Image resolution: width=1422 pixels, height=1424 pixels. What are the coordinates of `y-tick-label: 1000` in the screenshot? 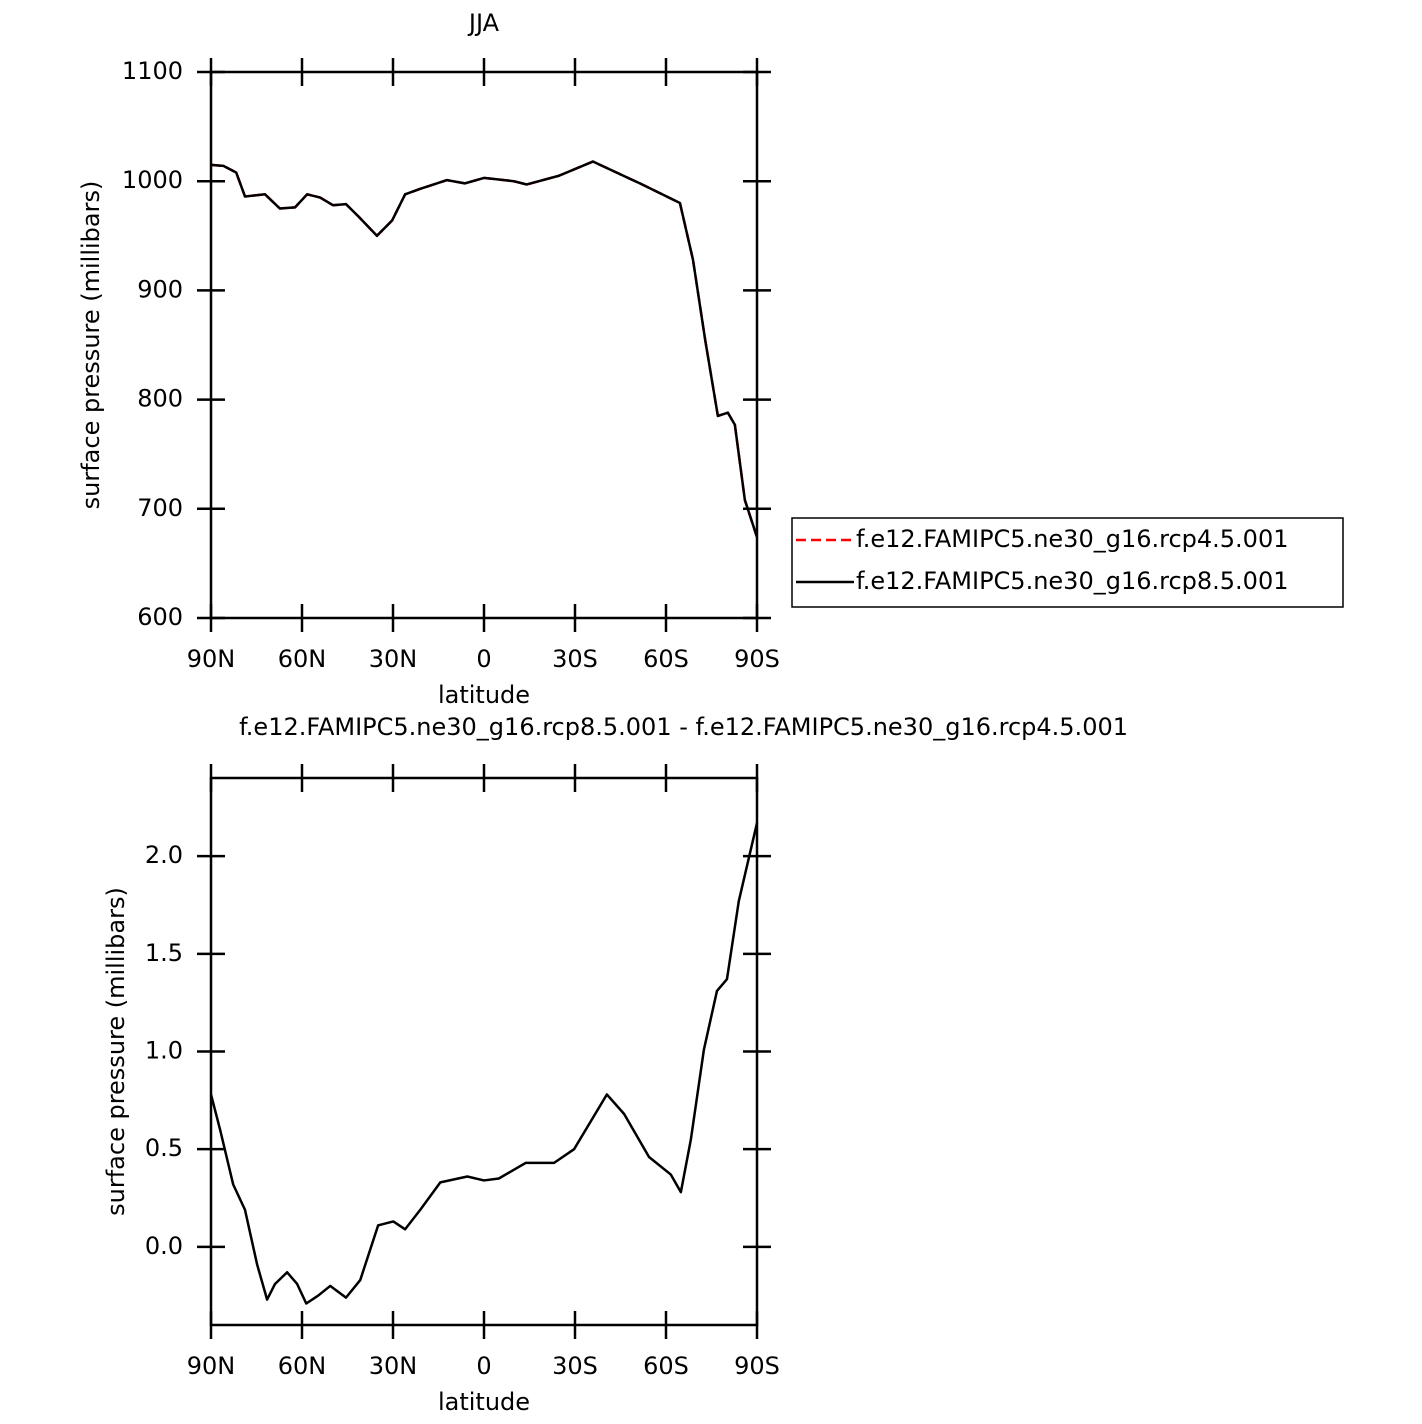 It's located at (152, 180).